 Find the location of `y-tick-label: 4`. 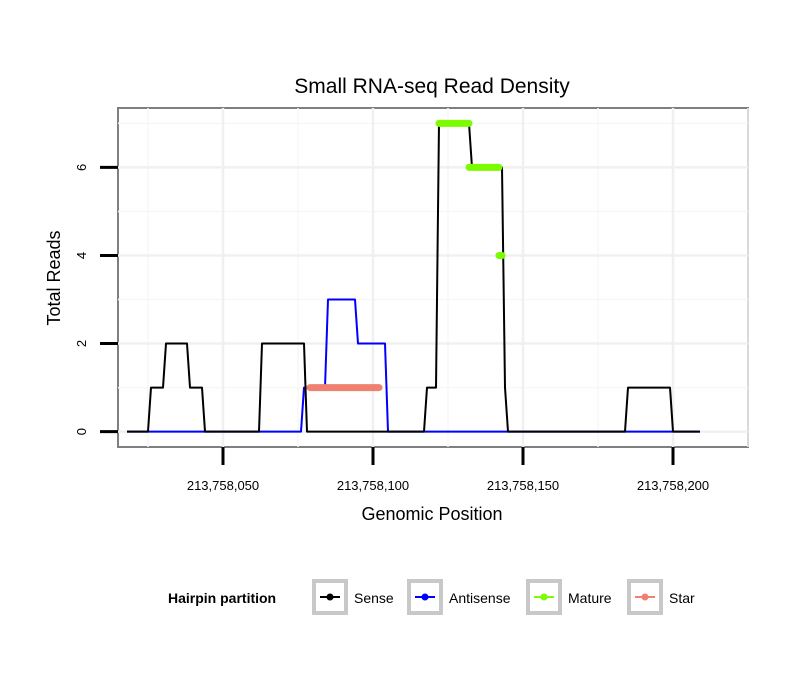

y-tick-label: 4 is located at coordinates (81, 255).